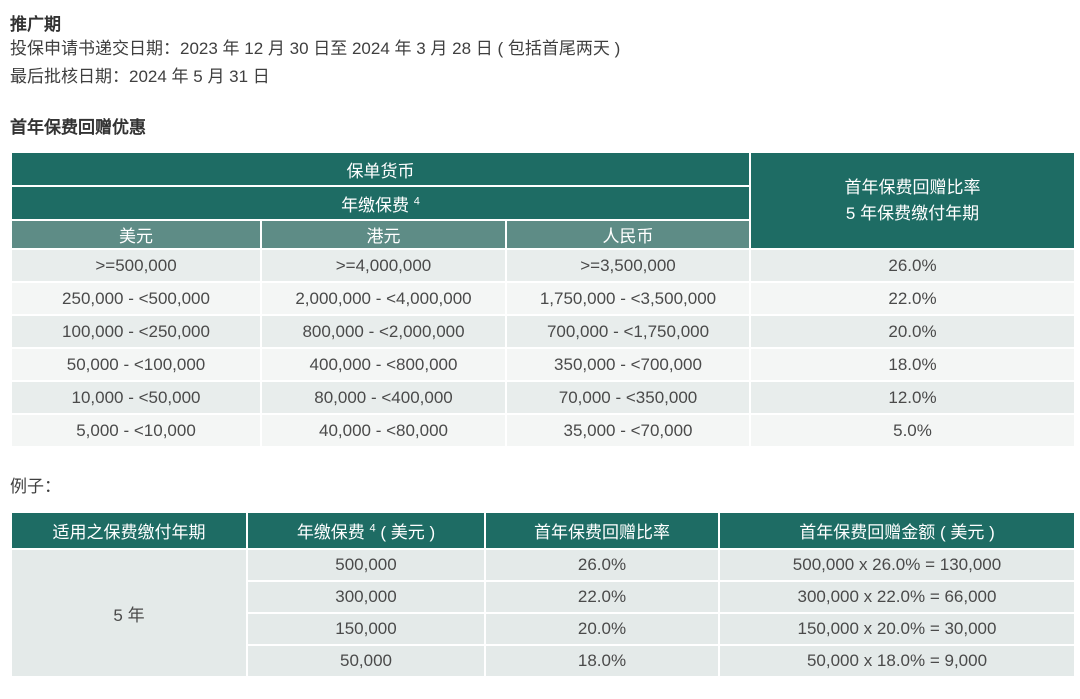  I want to click on example-row: 50,000 18.0% 50,000 x 18.0% = 9,000, so click(543, 661).